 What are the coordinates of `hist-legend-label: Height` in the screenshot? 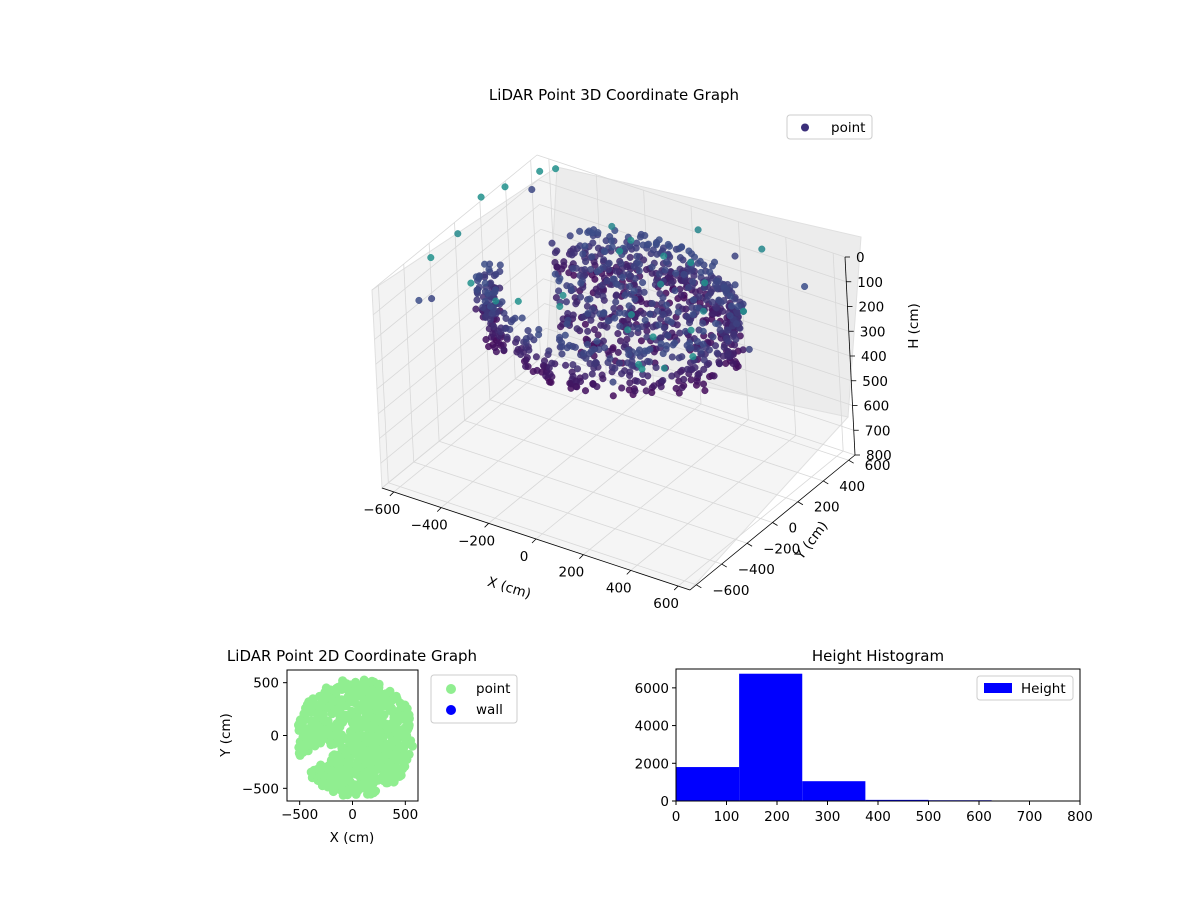 It's located at (1043, 689).